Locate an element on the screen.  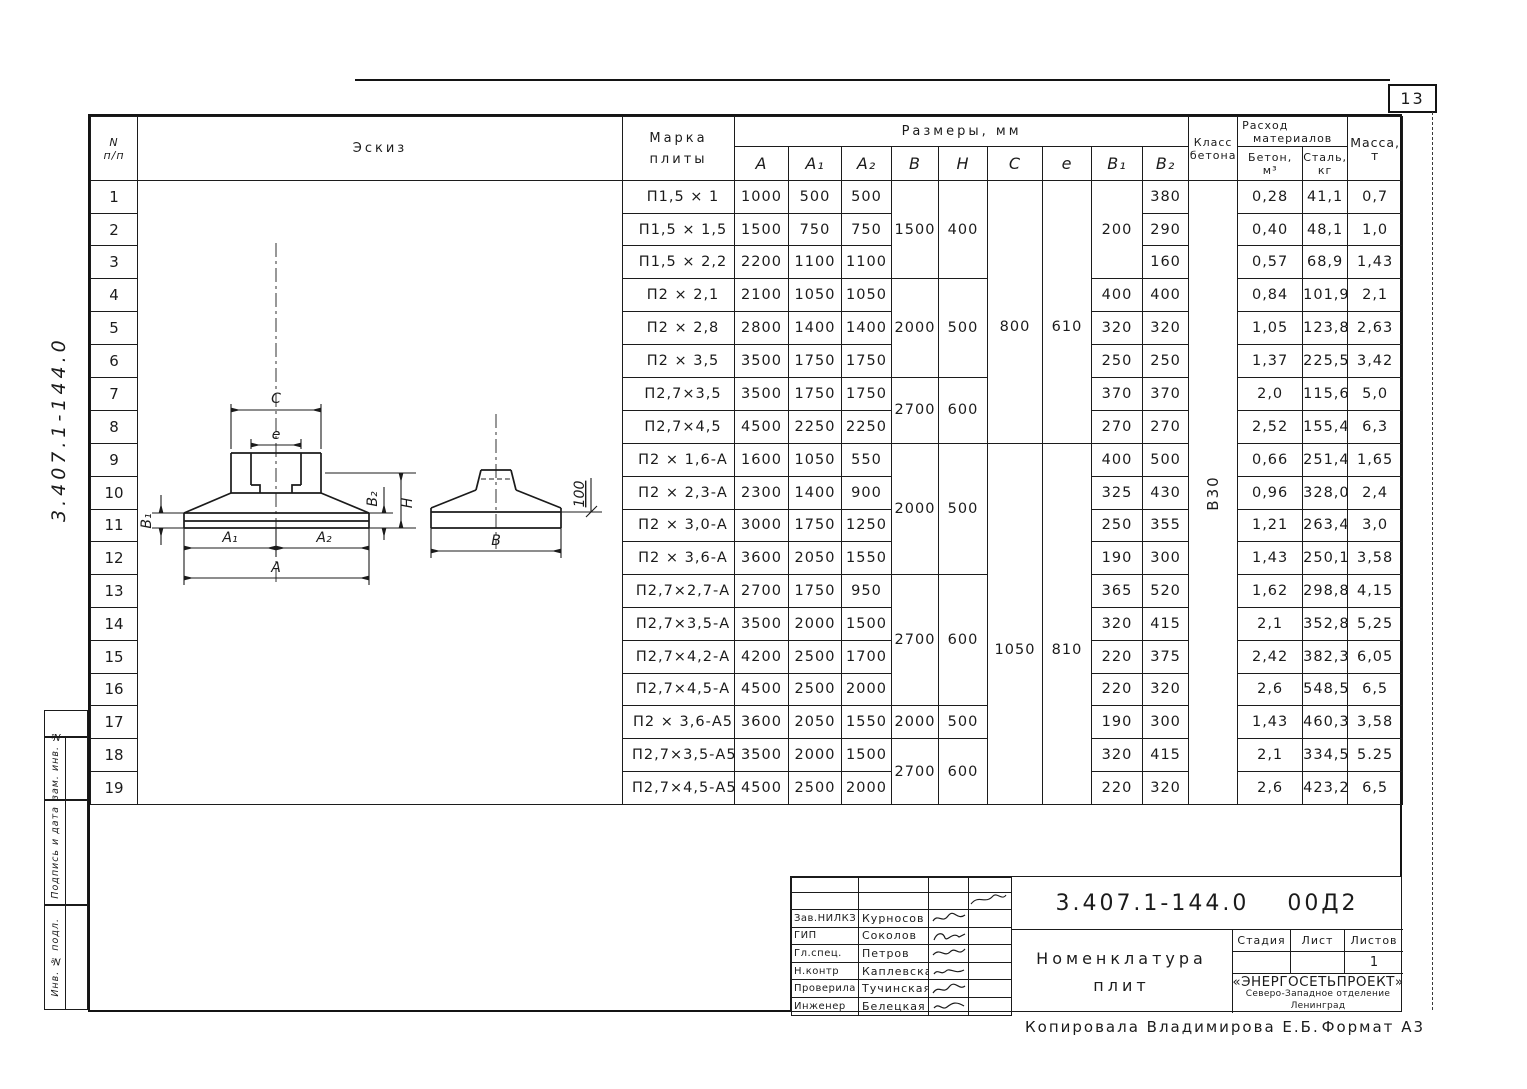
cell-a: 3000 is located at coordinates (761, 525).